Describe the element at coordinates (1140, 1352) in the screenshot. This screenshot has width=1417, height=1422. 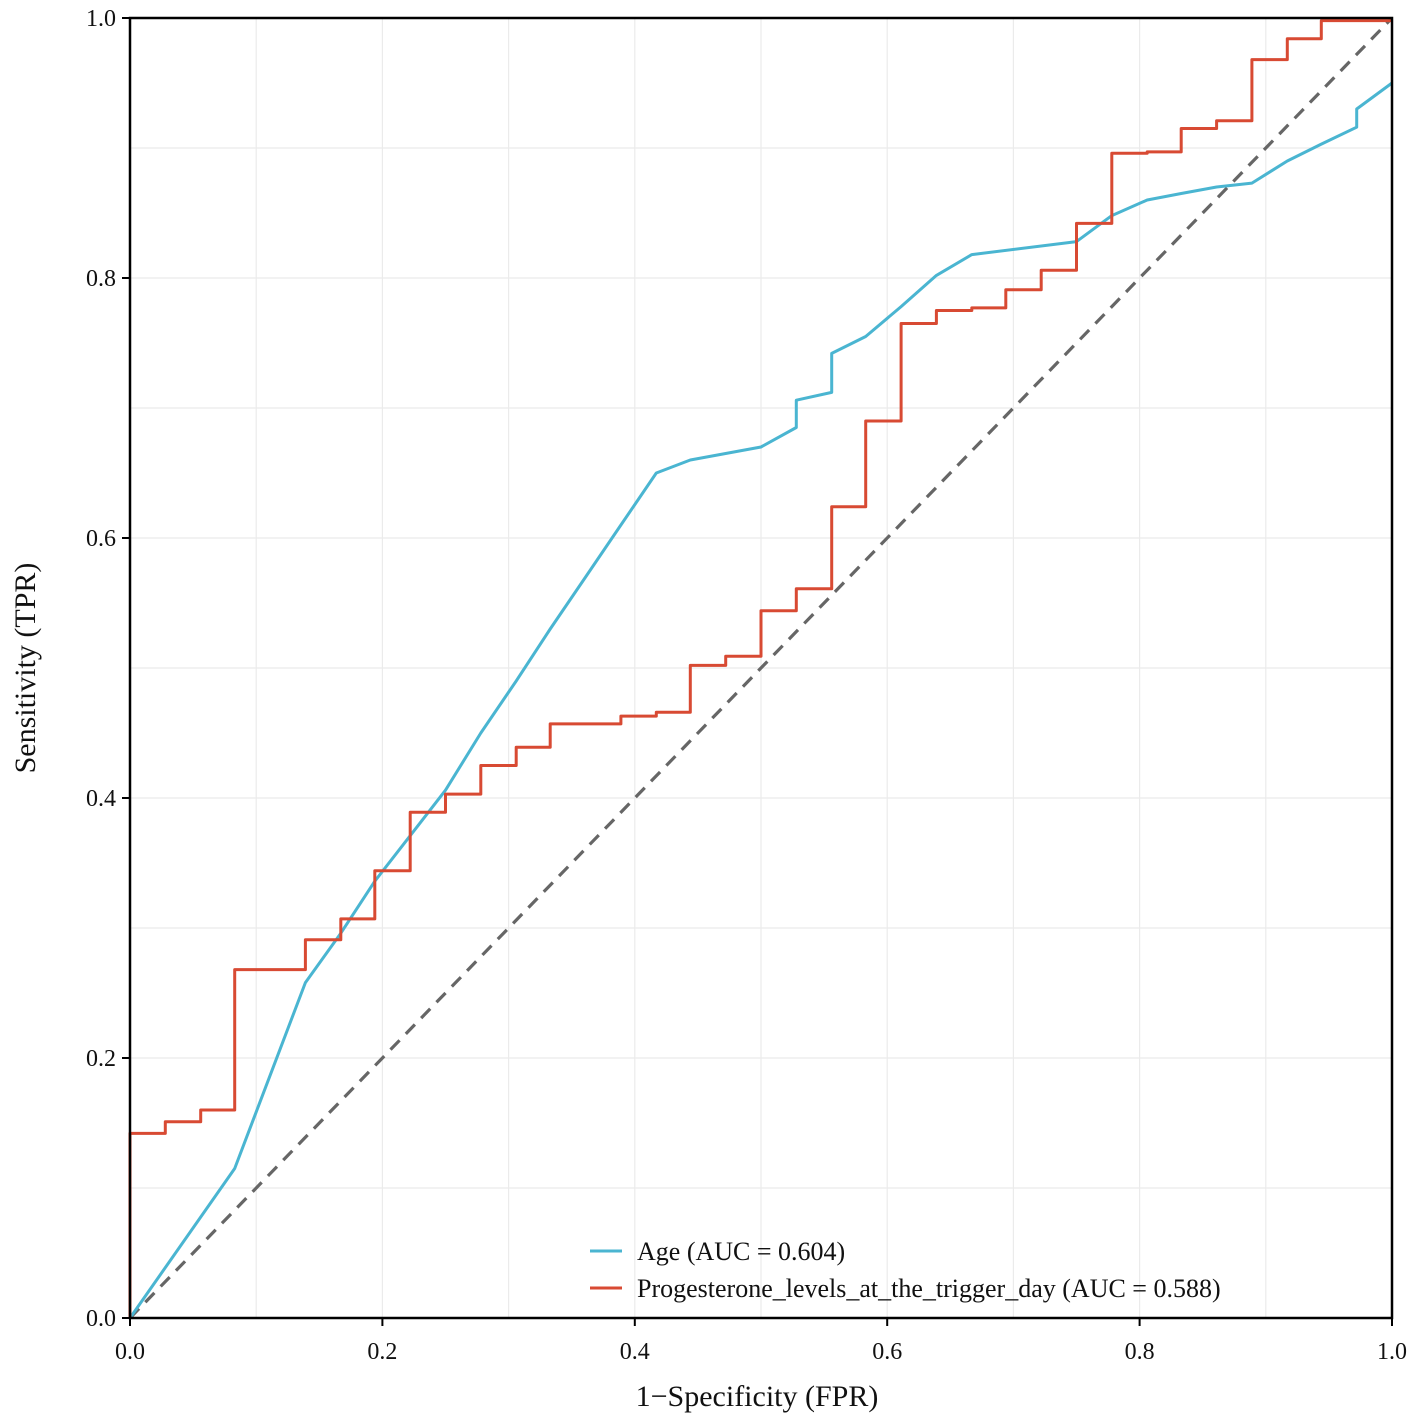
I see `x-tick-label: 0.8` at that location.